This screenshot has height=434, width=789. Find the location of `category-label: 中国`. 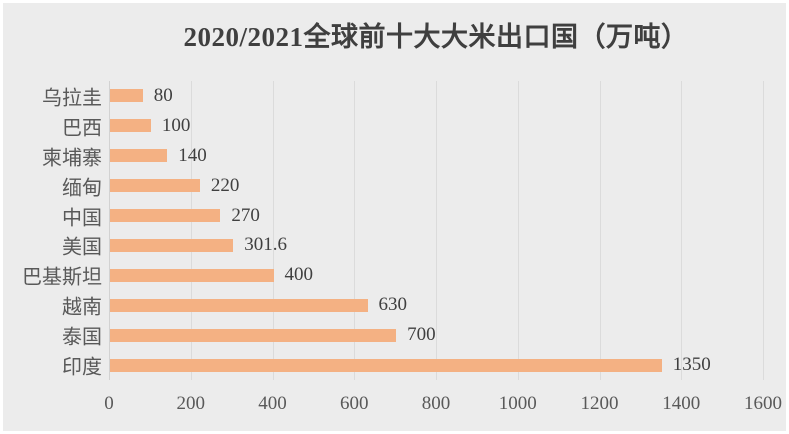

category-label: 中国 is located at coordinates (82, 218).